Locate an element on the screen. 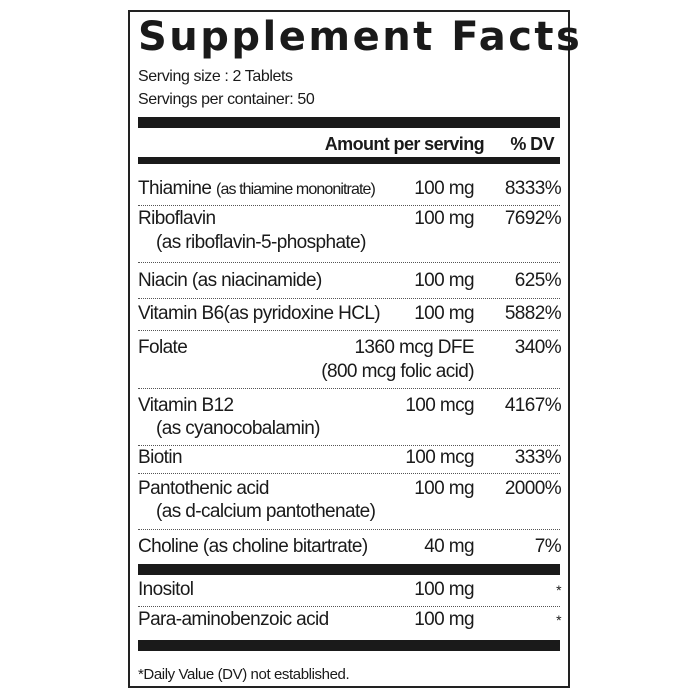 This screenshot has width=700, height=700. nutrient-name: Riboflavin is located at coordinates (177, 218).